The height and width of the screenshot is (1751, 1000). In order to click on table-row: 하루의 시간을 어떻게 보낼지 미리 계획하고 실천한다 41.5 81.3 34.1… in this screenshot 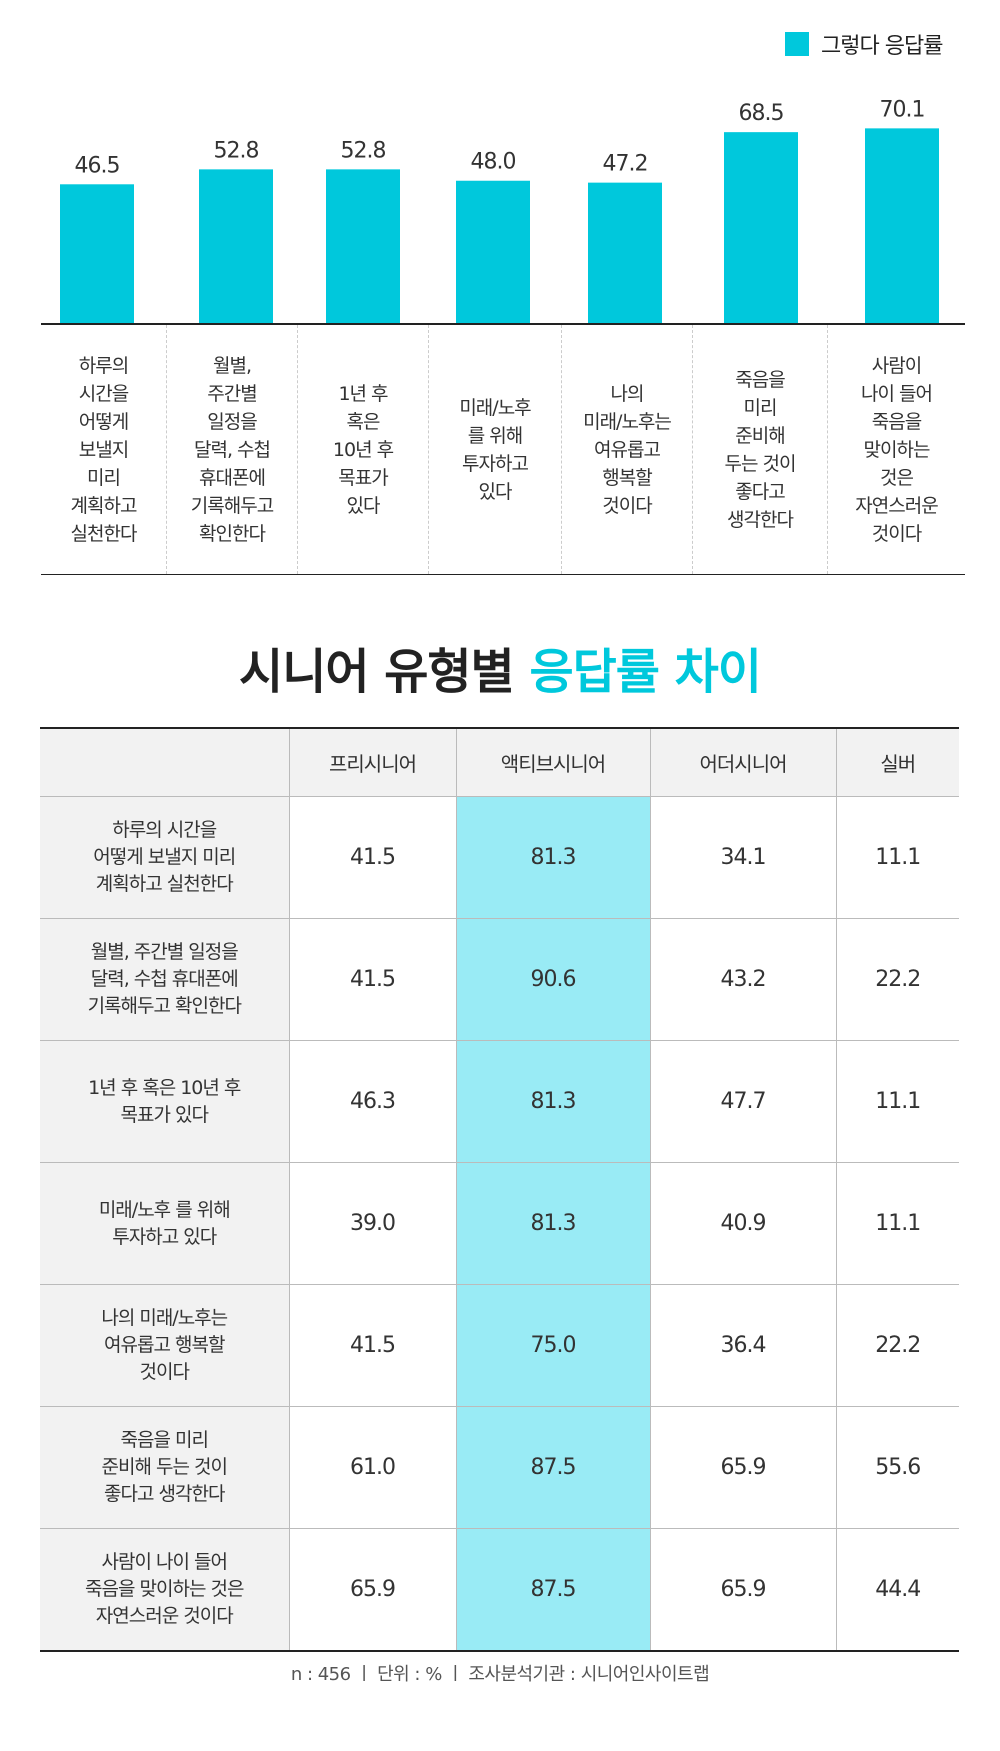, I will do `click(499, 857)`.